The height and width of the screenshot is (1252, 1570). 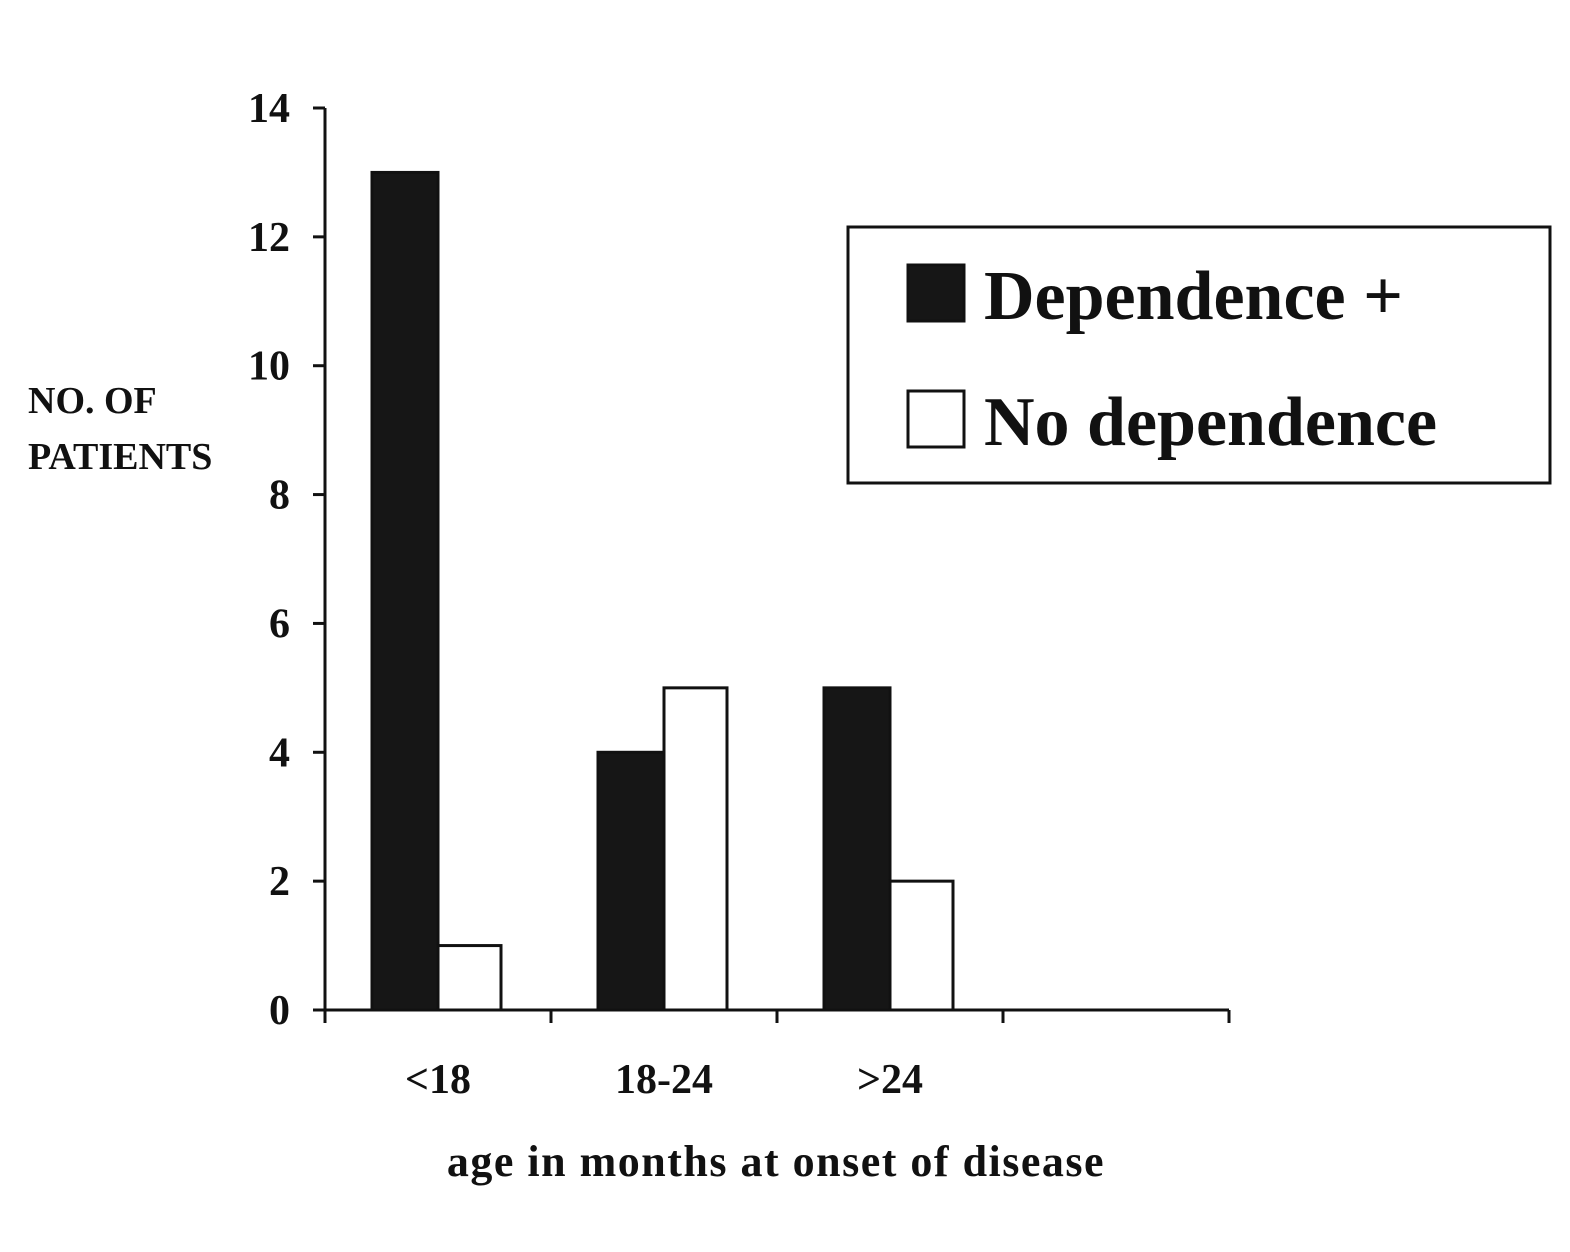 I want to click on x-axis-label: age in months at onset of disease, so click(x=776, y=1161).